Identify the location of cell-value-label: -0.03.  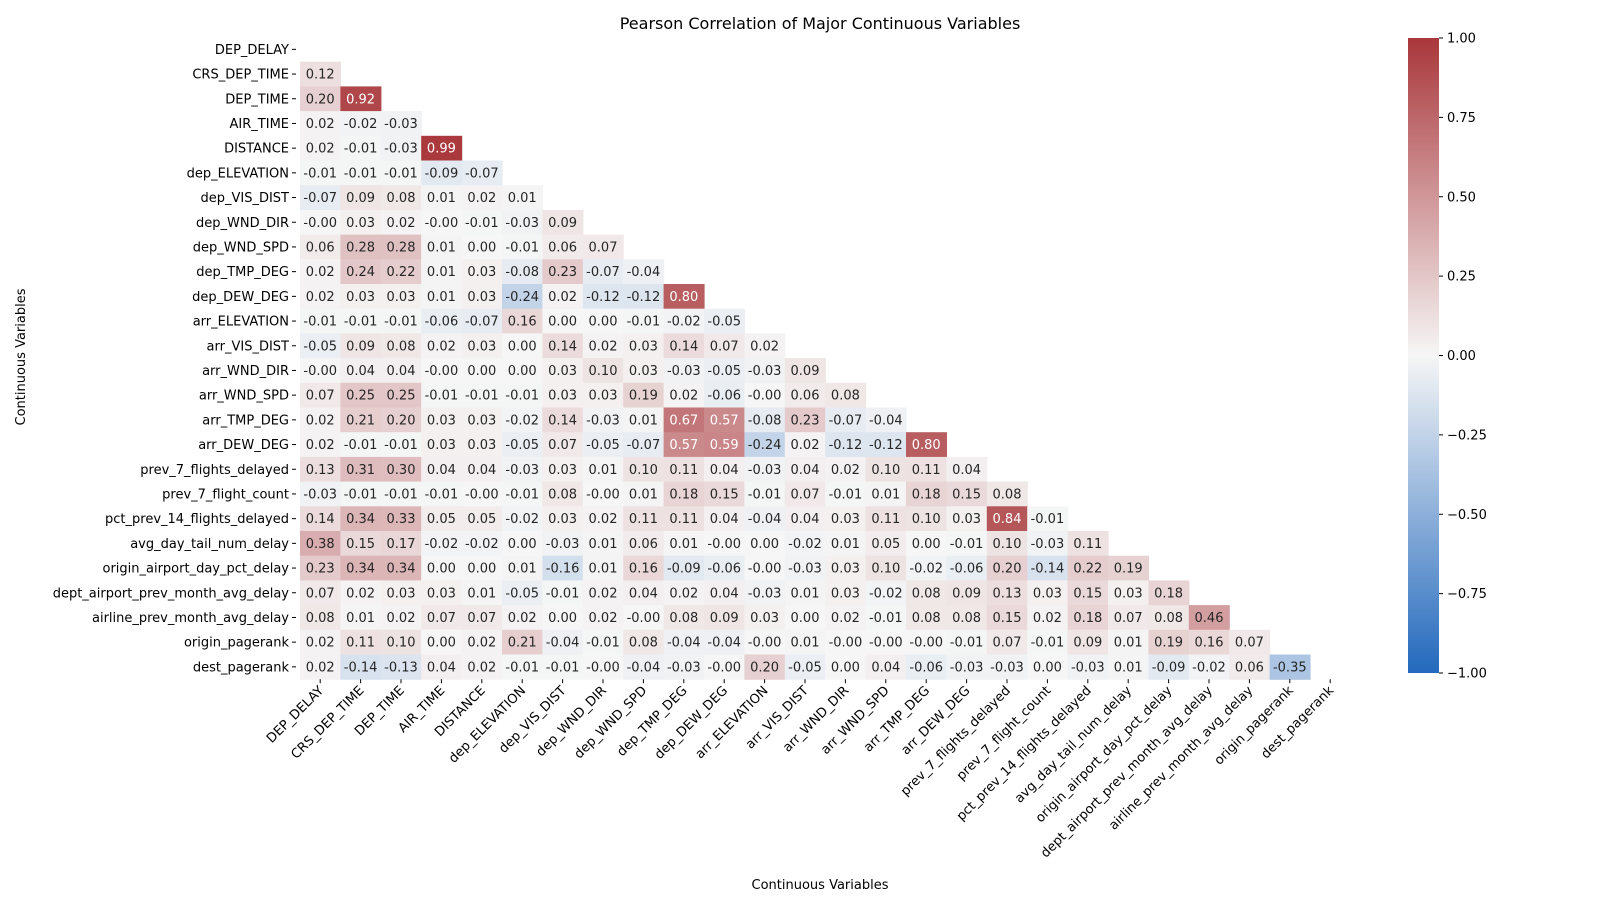
(401, 124).